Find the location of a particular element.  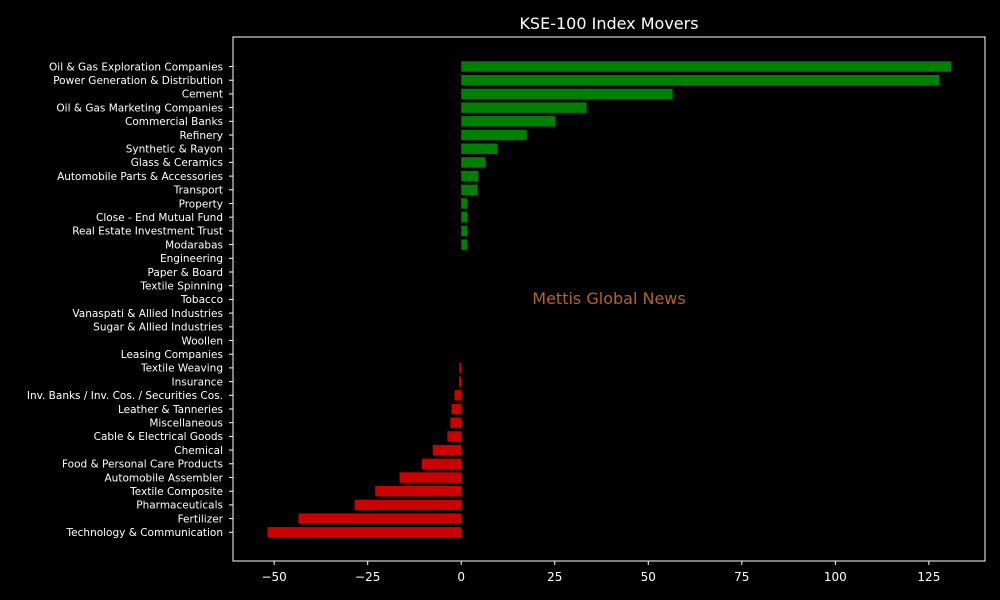

category-label: Fertilizer is located at coordinates (201, 519).